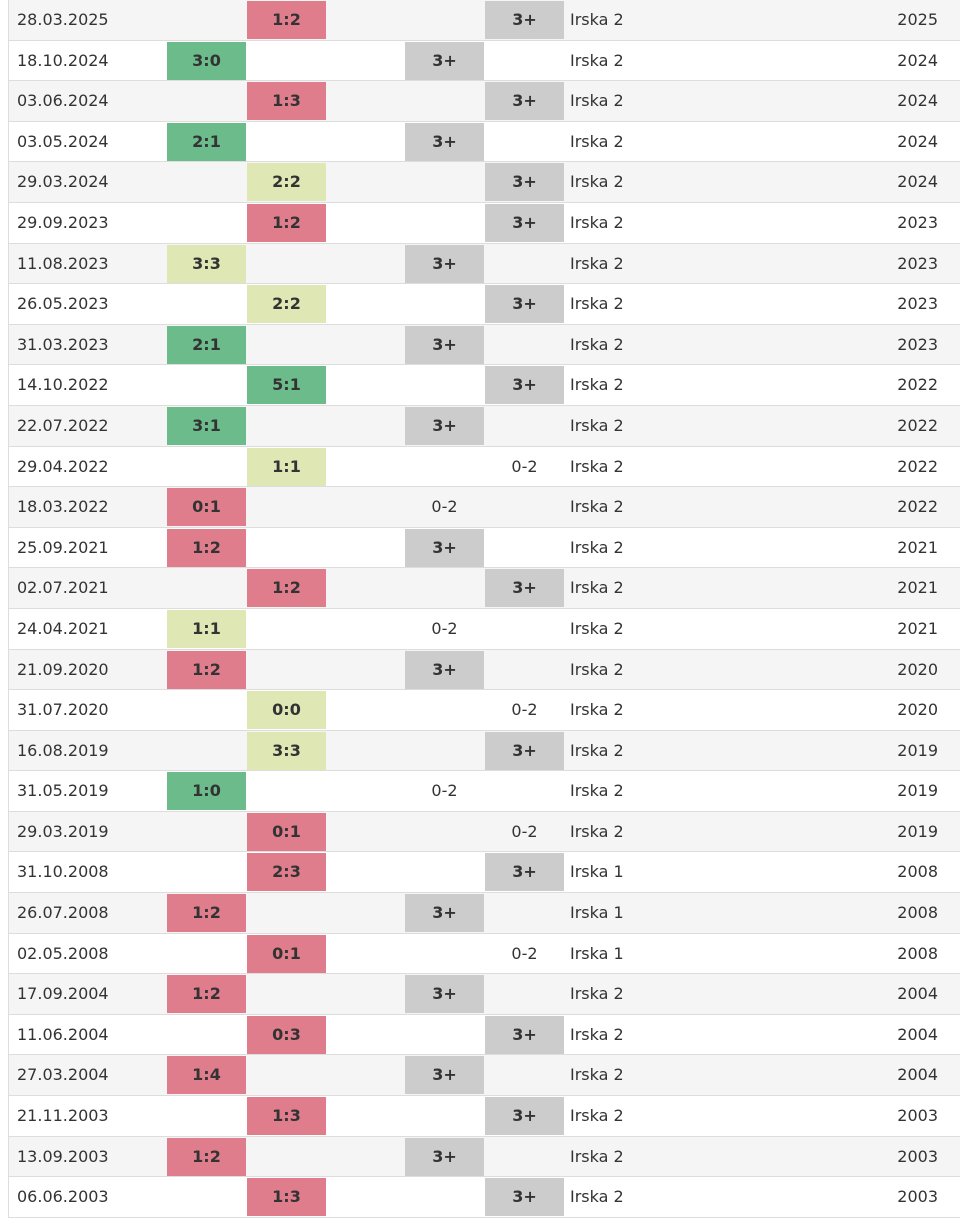 The image size is (960, 1219). I want to click on table-row: 18.10.2024 3:0 3+ Irska 2 2024, so click(484, 61).